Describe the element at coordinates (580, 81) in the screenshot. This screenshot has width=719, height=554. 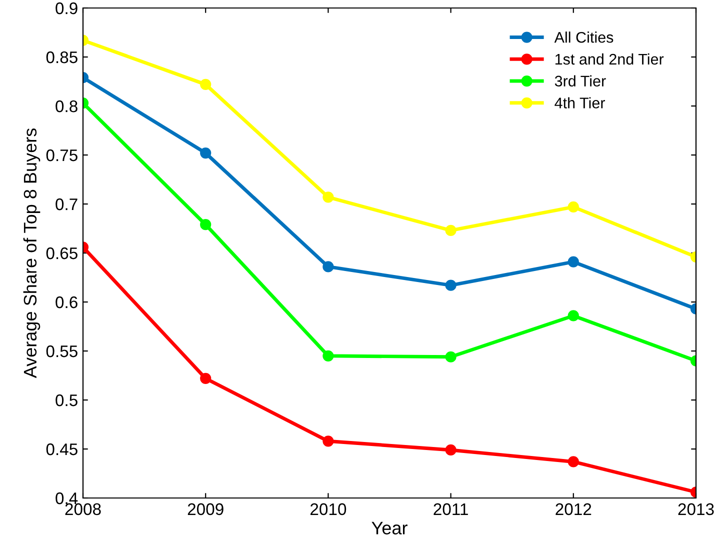
I see `legend-label: 3rd Tier` at that location.